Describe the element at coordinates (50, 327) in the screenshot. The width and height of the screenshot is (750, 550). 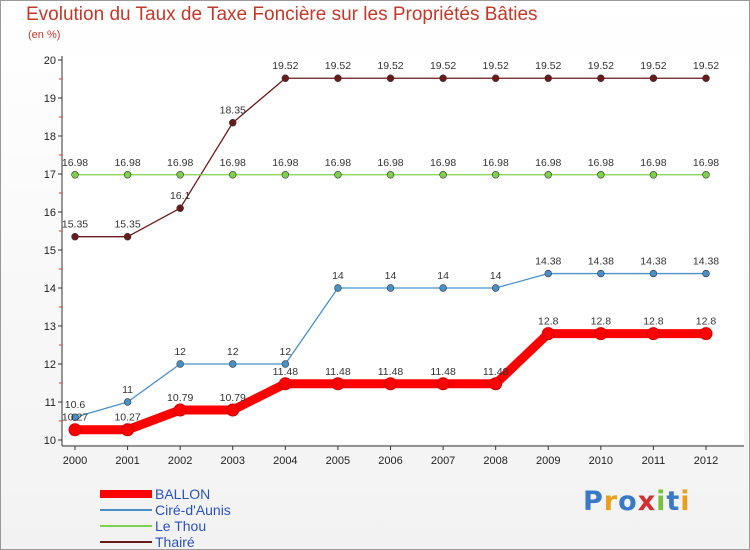
I see `y-tick-label: 13` at that location.